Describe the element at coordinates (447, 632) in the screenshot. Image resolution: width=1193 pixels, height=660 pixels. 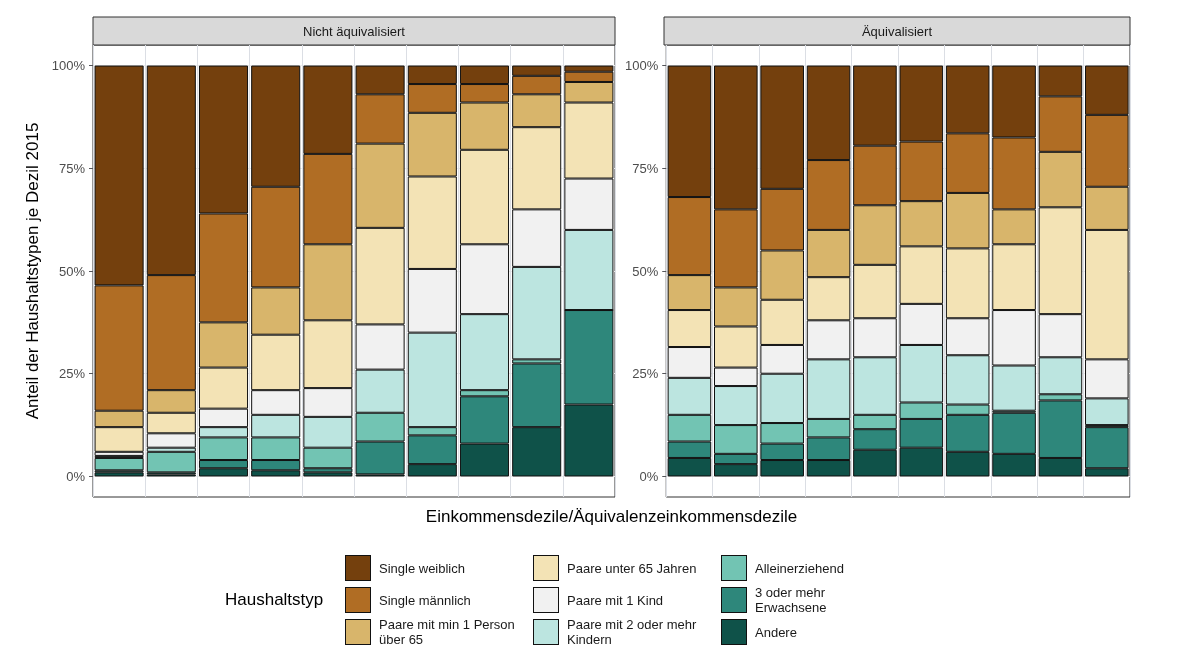
I see `legend-label: Paare mit min 1 Person über 65` at that location.